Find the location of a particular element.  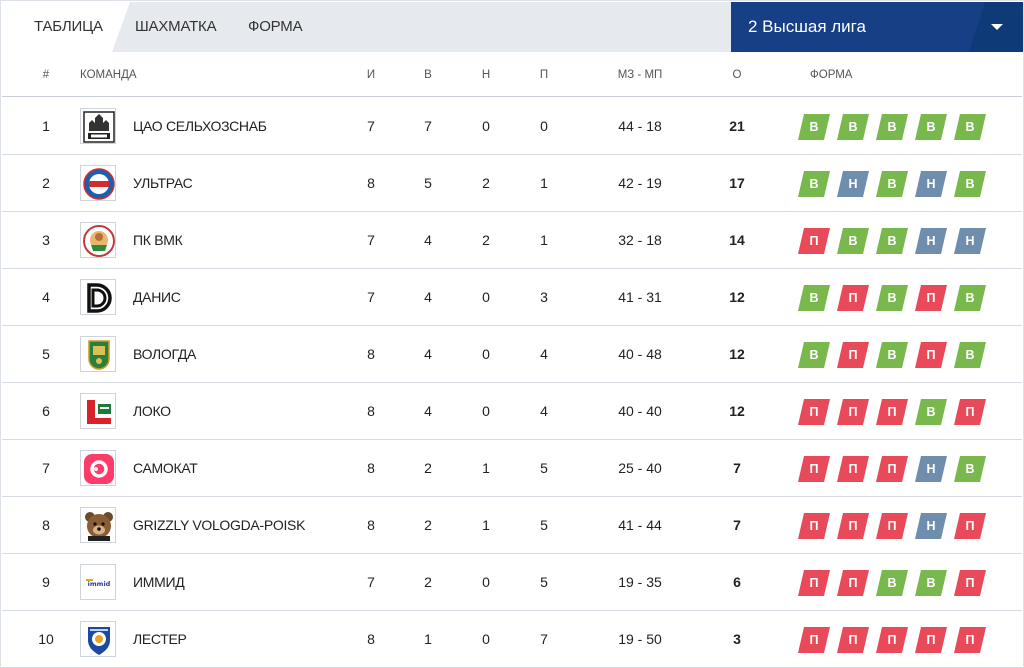

goals-cell: 42 - 19 is located at coordinates (640, 183).